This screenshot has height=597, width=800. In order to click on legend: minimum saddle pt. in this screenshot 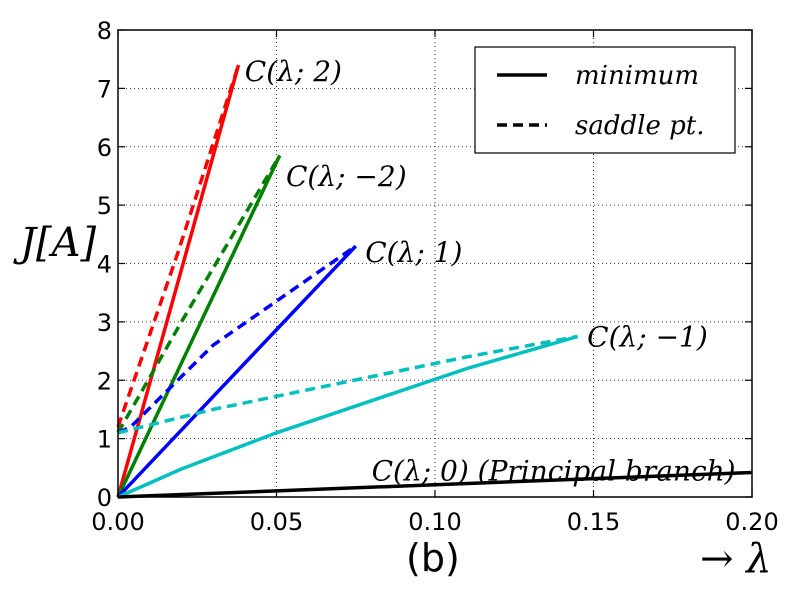, I will do `click(605, 100)`.